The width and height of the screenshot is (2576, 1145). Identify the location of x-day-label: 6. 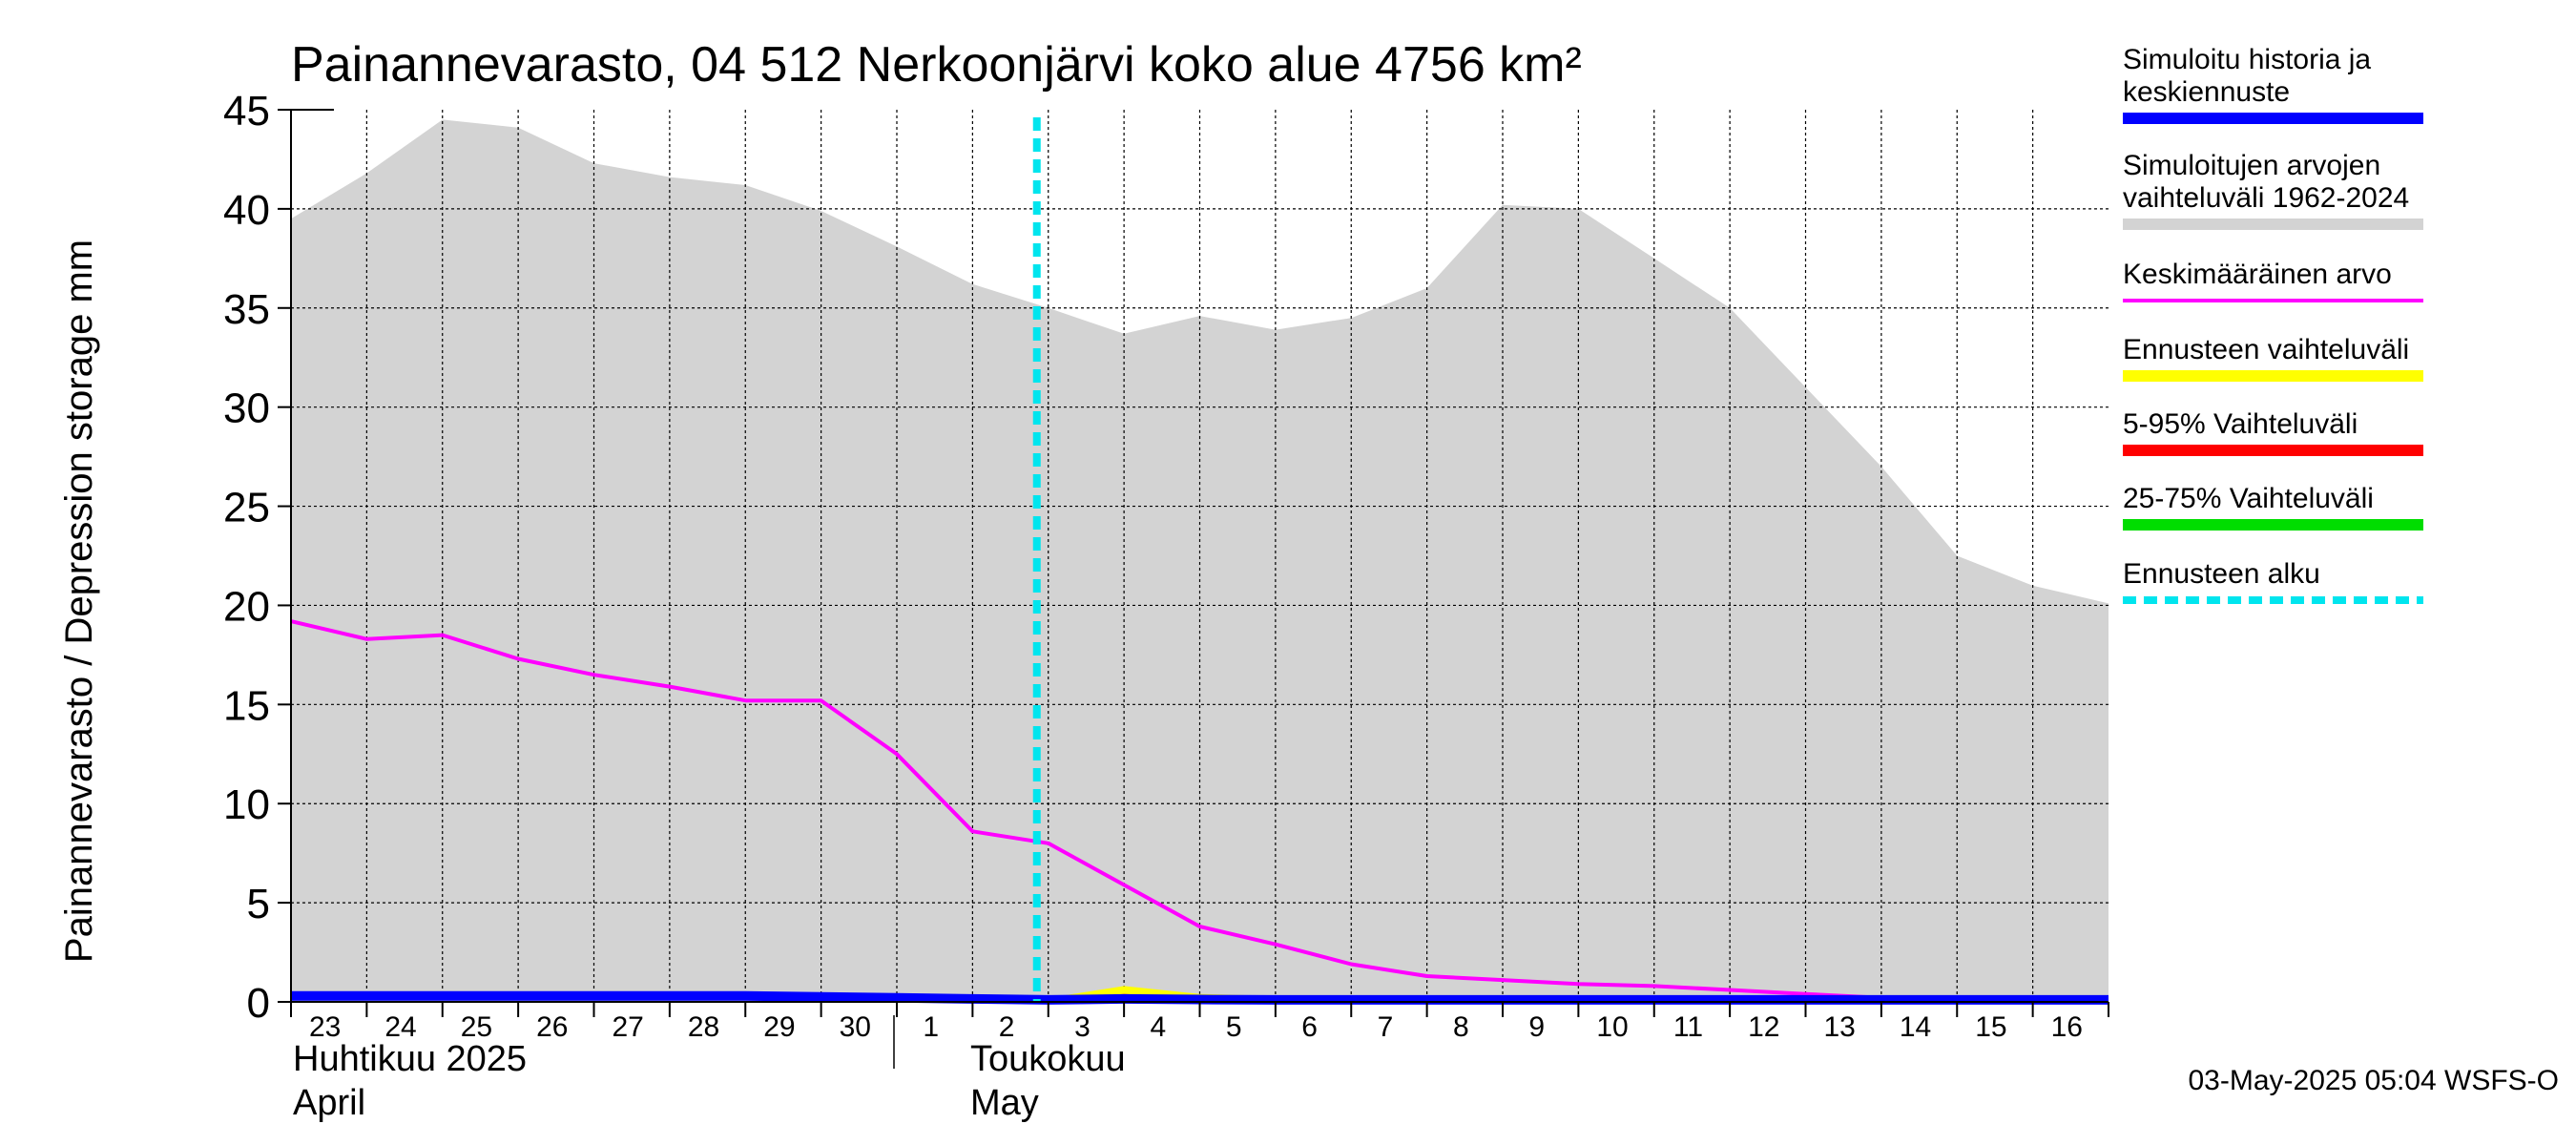
(1309, 1027).